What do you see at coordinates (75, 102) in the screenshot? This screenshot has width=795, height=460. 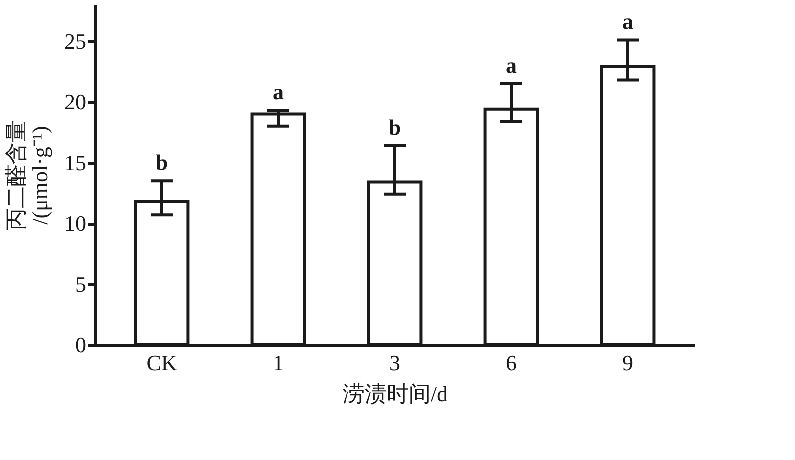 I see `y-tick-label: 20` at bounding box center [75, 102].